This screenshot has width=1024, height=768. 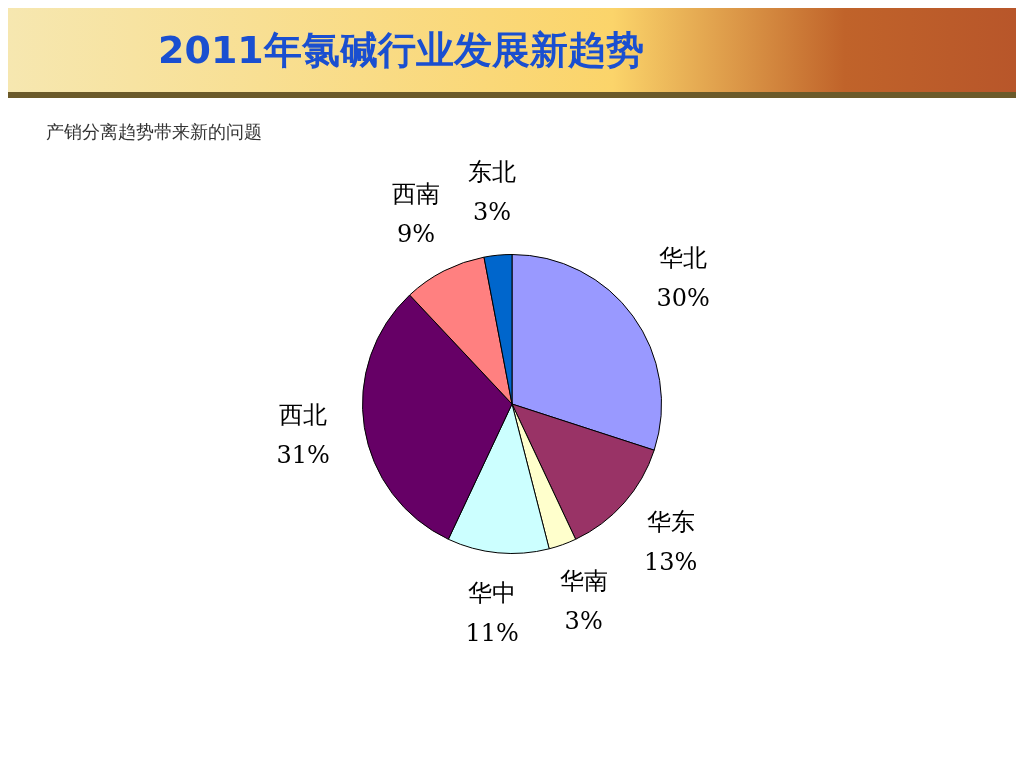 I want to click on slice-label: 西南, so click(x=415, y=193).